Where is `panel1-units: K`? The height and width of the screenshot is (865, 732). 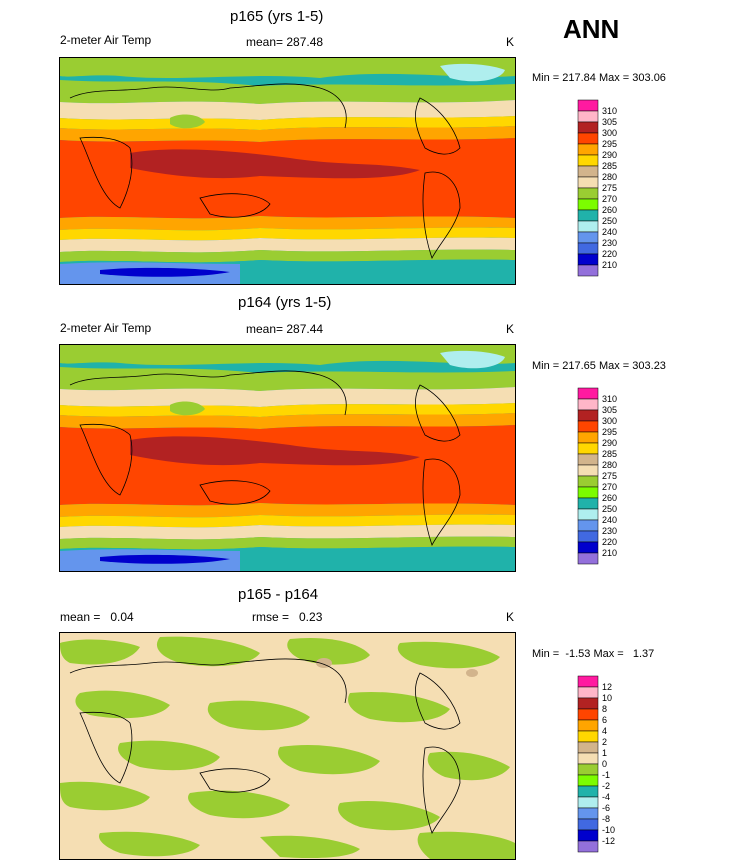
panel1-units: K is located at coordinates (510, 42).